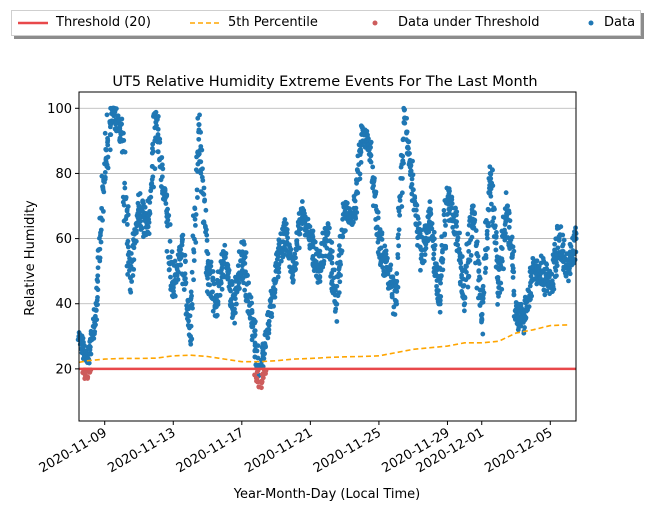 Image resolution: width=653 pixels, height=512 pixels. What do you see at coordinates (63, 239) in the screenshot?
I see `y-axis-ticks: 20 40 60 80 100` at bounding box center [63, 239].